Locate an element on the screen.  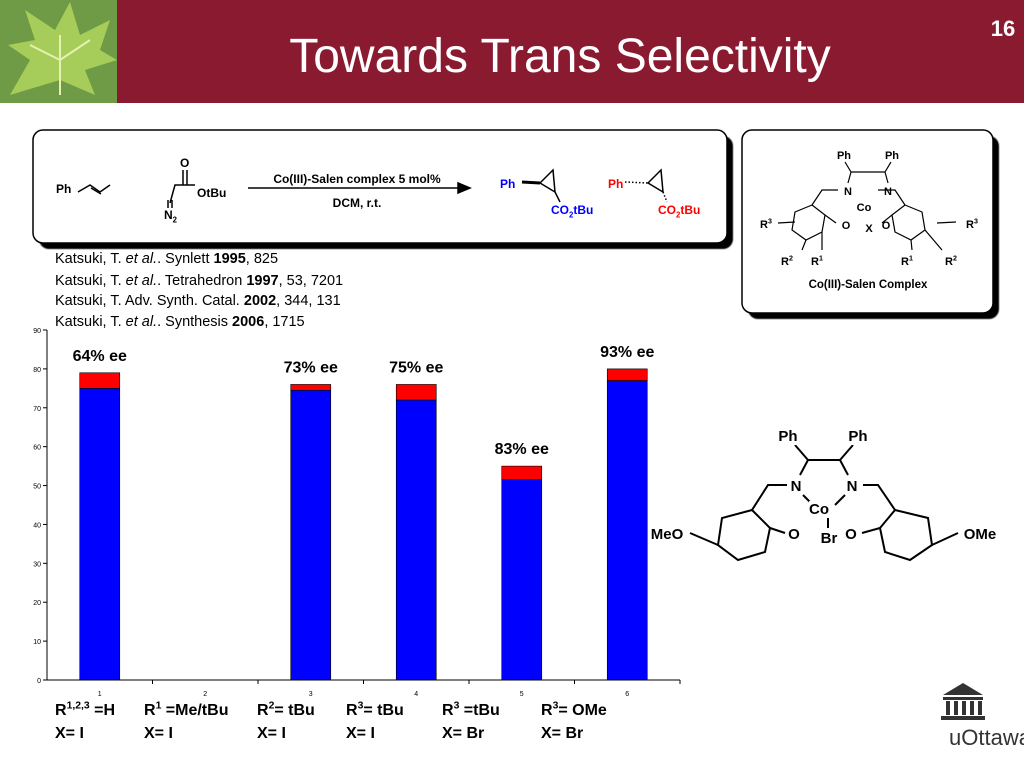
reference-part: , 825 is located at coordinates (262, 259).